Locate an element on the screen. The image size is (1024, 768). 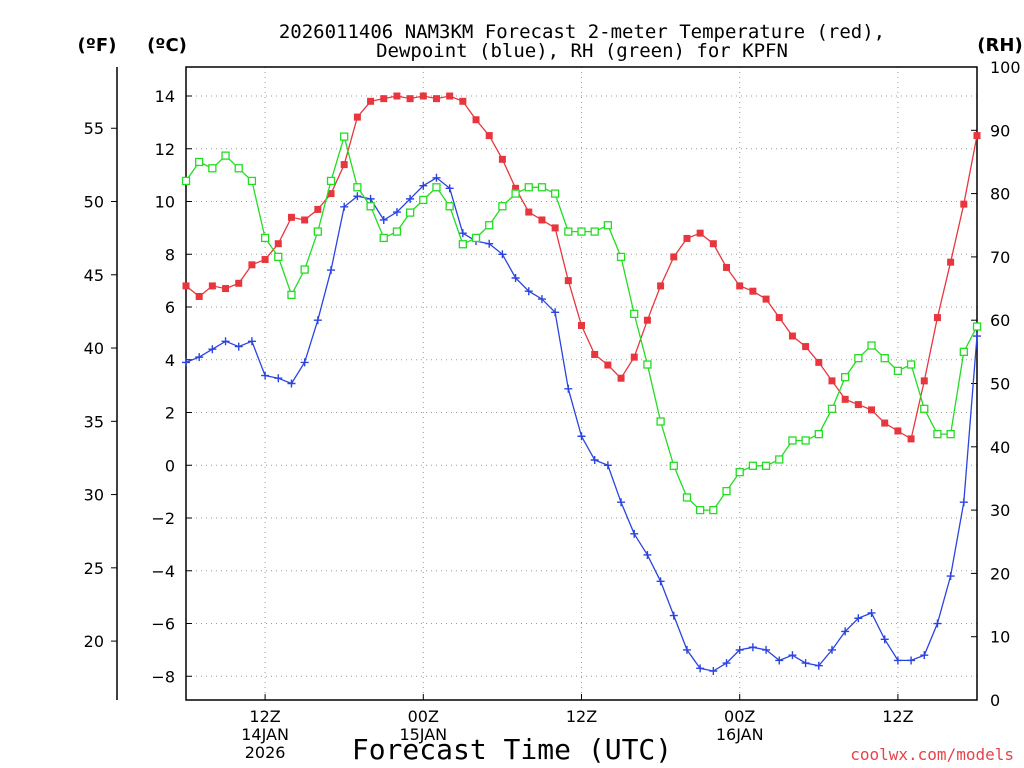
fahrenheit-tick-label: 25 is located at coordinates (94, 568).